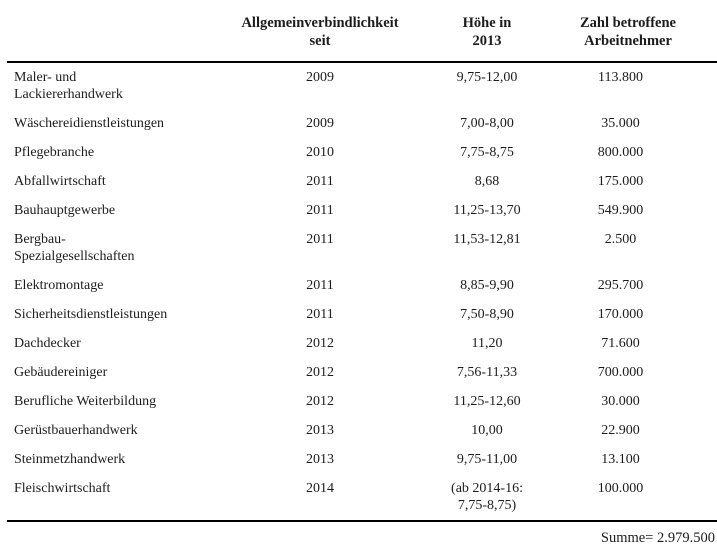 This screenshot has height=555, width=717. I want to click on cell-branche: Fleischwirtschaft, so click(62, 488).